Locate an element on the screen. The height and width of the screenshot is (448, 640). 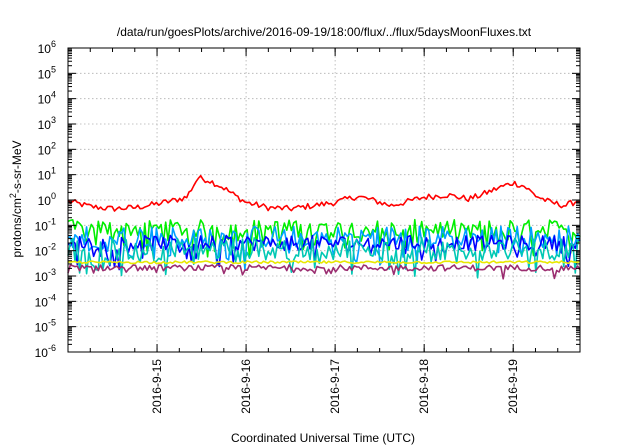
x-tick-label: 2016-9-17 is located at coordinates (335, 386).